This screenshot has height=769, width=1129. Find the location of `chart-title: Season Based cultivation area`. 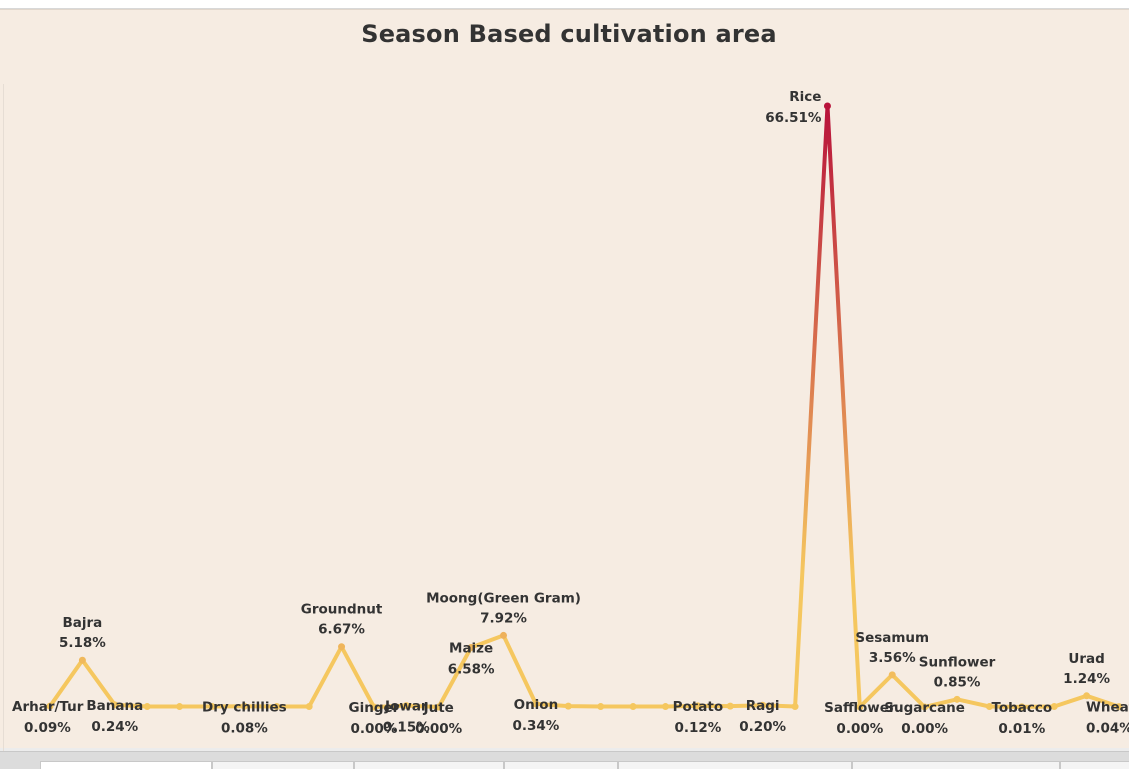

chart-title: Season Based cultivation area is located at coordinates (569, 34).